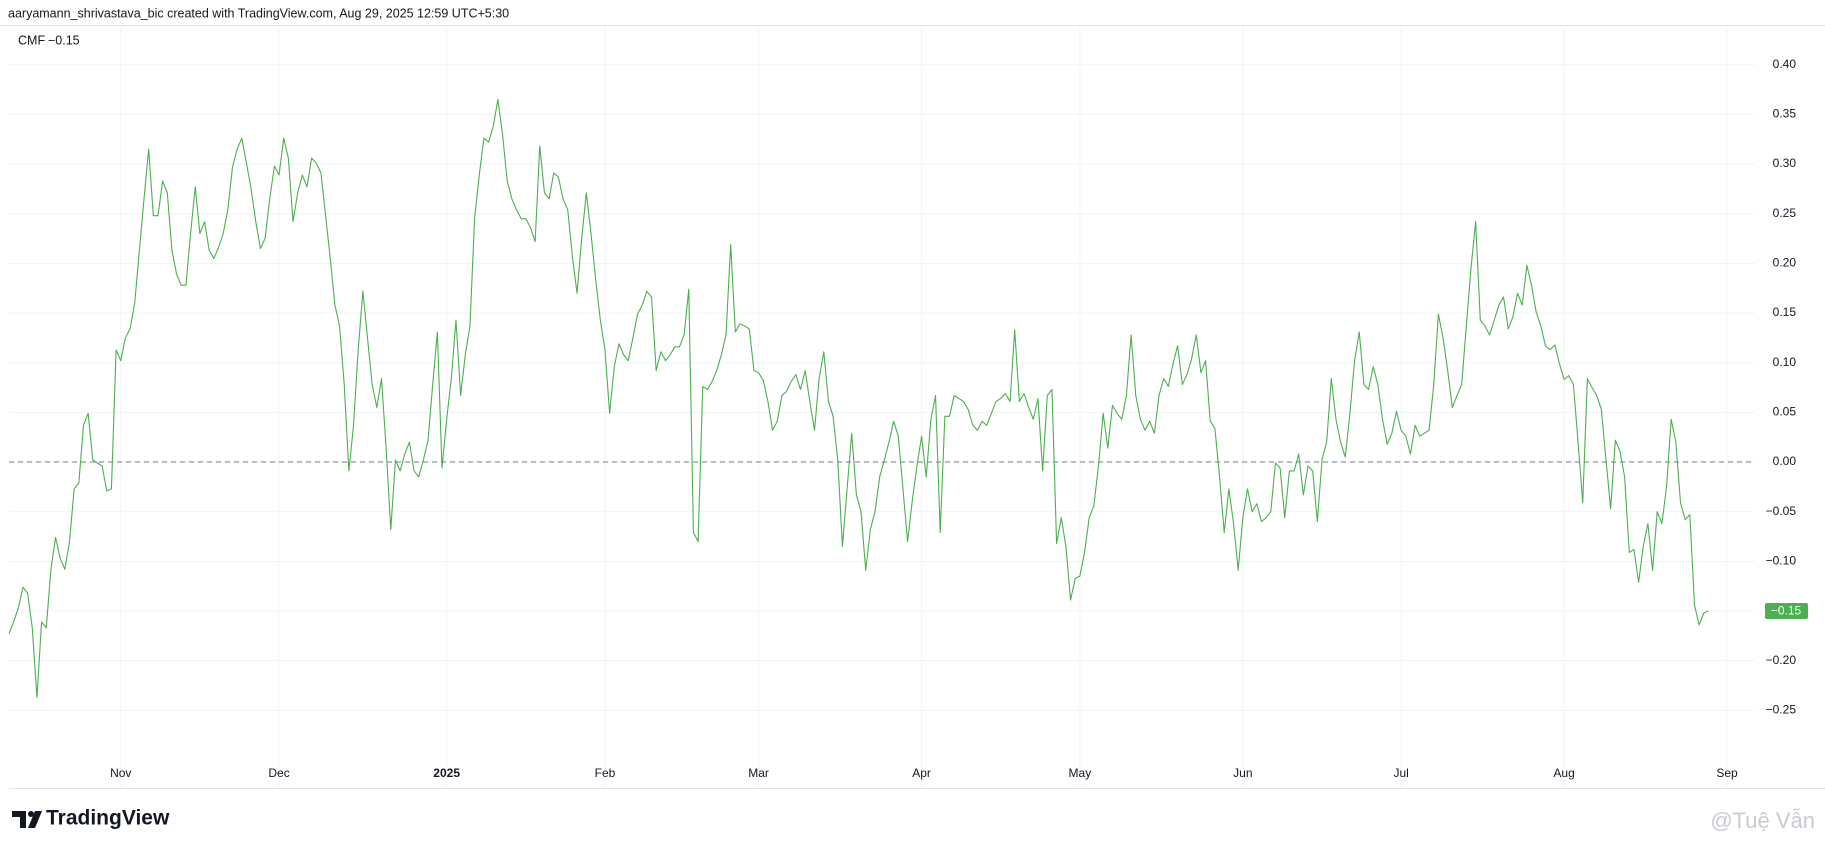  Describe the element at coordinates (1785, 64) in the screenshot. I see `y-tick-label: 0.40` at that location.